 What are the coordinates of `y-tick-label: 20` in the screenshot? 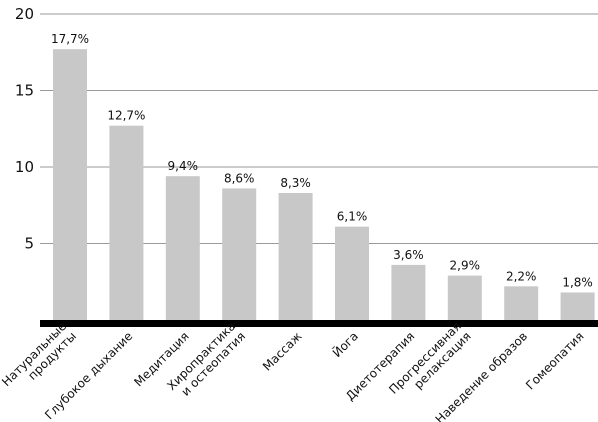 It's located at (24, 14).